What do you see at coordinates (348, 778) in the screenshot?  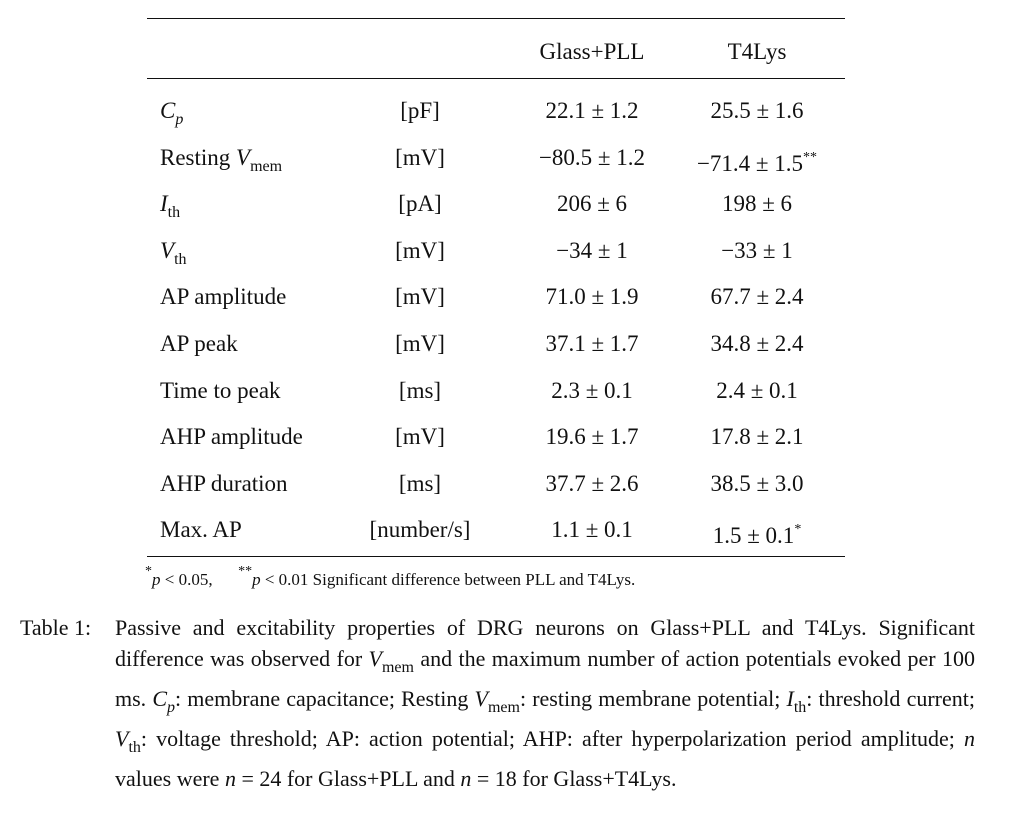 I see `caption-part: = 24 for Glass+PLL and` at bounding box center [348, 778].